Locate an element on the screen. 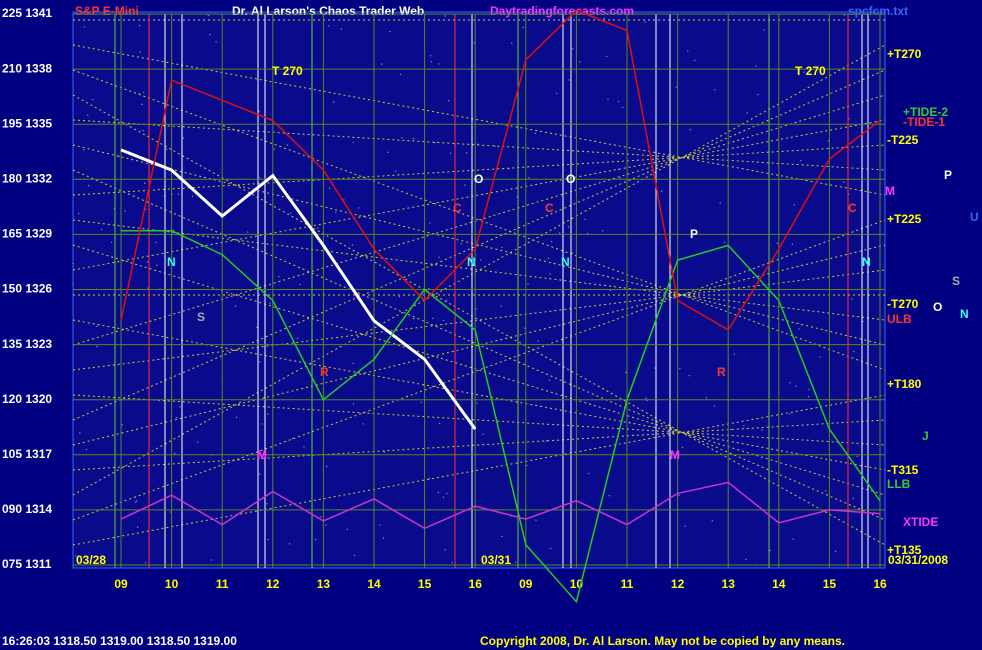  x-tick-label: 15 is located at coordinates (425, 584).